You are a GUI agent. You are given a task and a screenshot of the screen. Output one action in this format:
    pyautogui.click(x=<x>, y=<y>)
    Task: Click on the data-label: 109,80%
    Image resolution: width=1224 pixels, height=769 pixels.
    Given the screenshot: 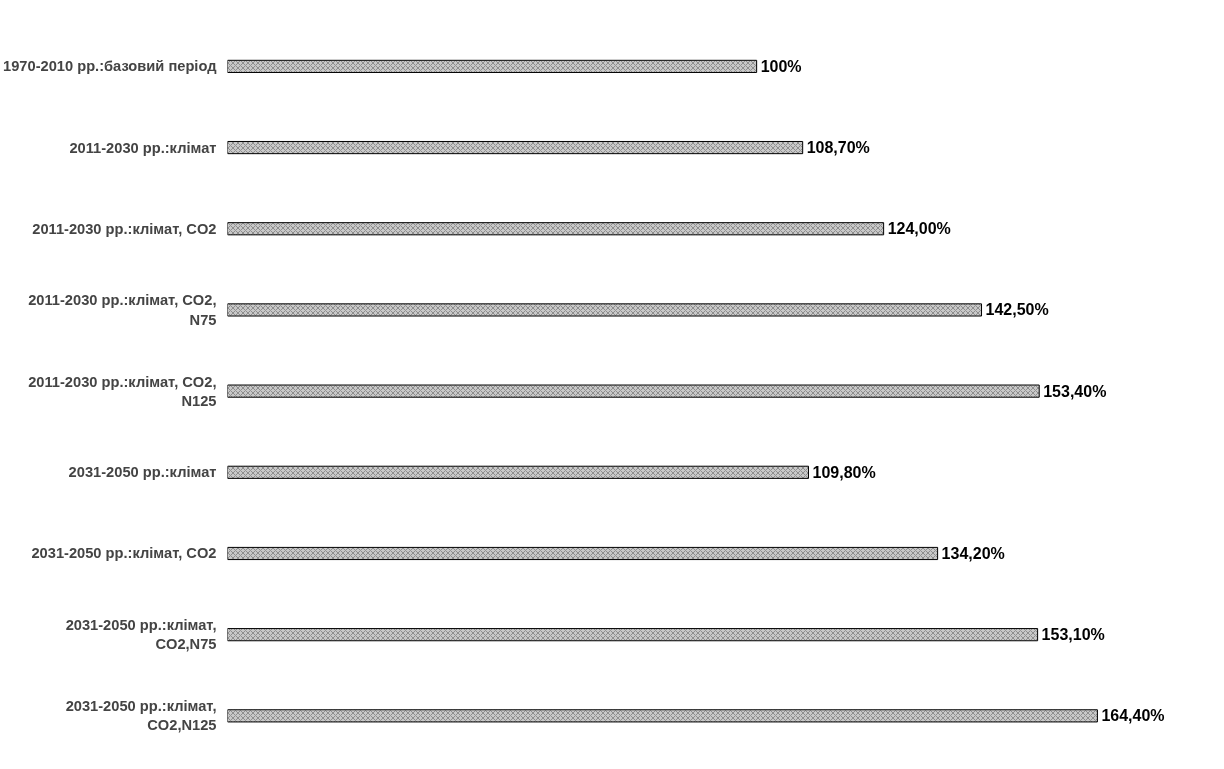 What is the action you would take?
    pyautogui.click(x=844, y=472)
    